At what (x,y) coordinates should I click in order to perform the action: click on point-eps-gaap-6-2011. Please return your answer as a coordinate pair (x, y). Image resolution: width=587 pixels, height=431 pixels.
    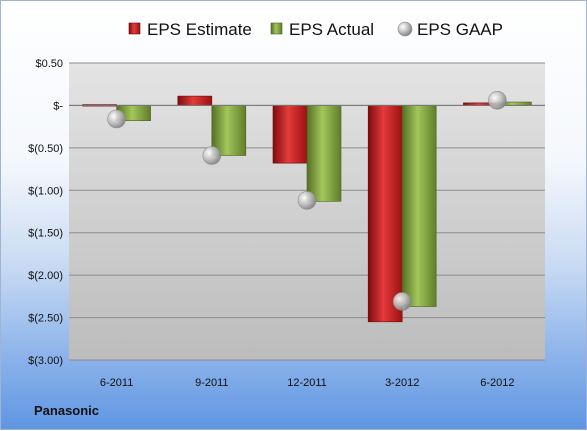
    Looking at the image, I should click on (116, 119).